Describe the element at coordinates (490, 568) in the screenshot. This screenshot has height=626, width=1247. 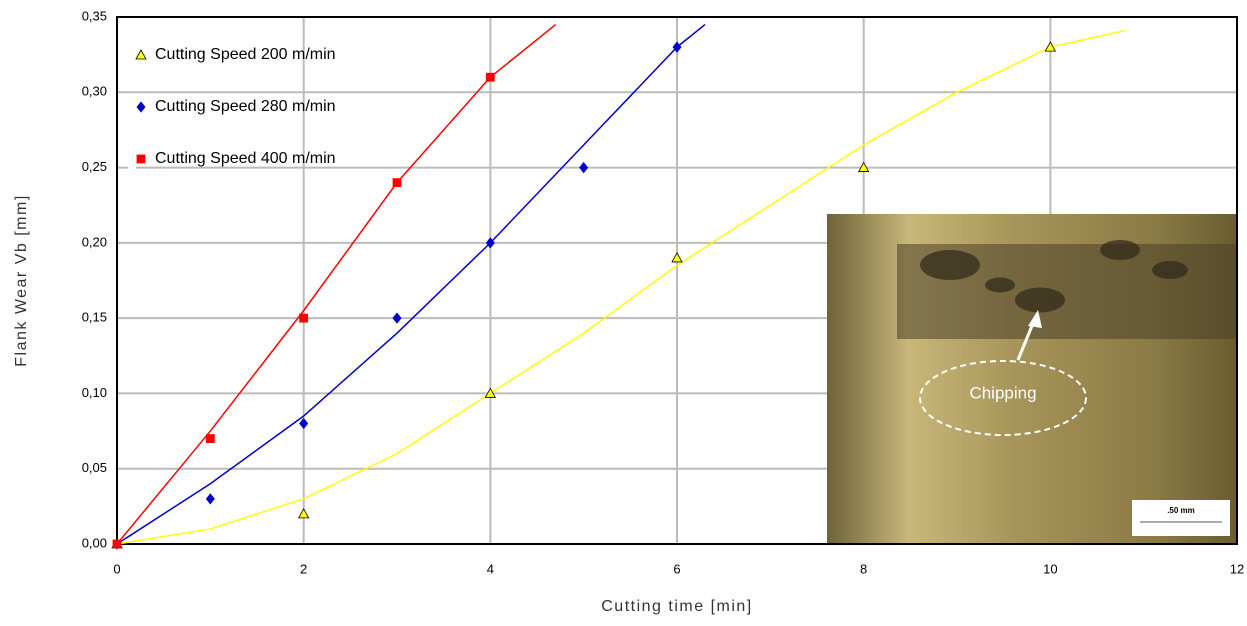
I see `x-tick-label: 4` at that location.